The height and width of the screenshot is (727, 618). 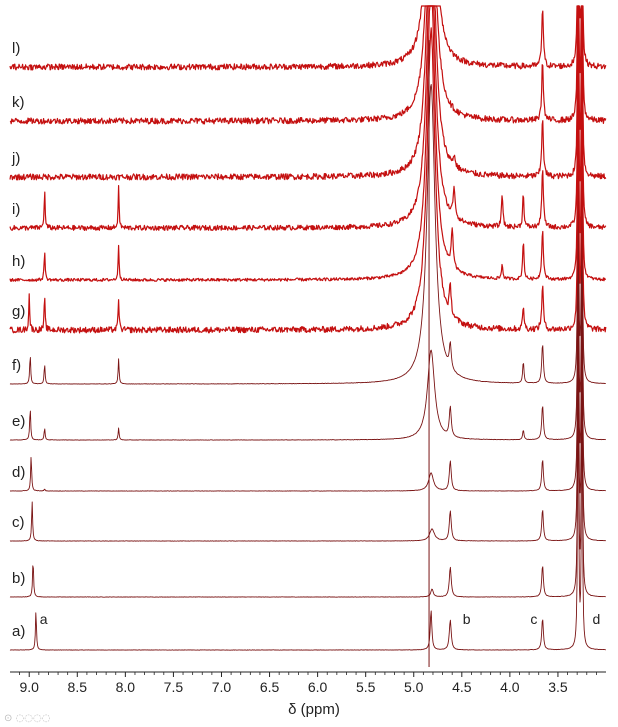 I want to click on x-axis-title: δ (ppm), so click(x=314, y=709).